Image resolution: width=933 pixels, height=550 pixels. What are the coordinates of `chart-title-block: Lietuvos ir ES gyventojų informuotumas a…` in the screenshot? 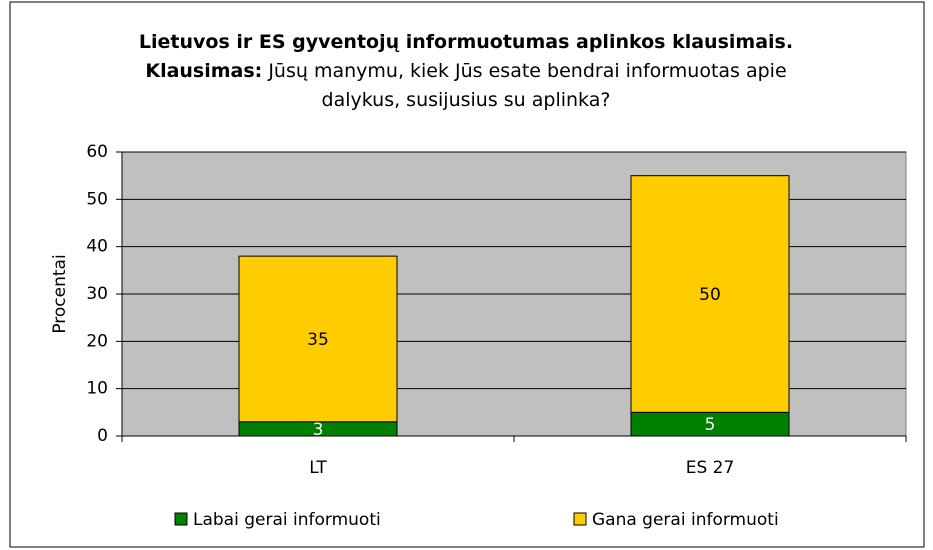 It's located at (466, 71).